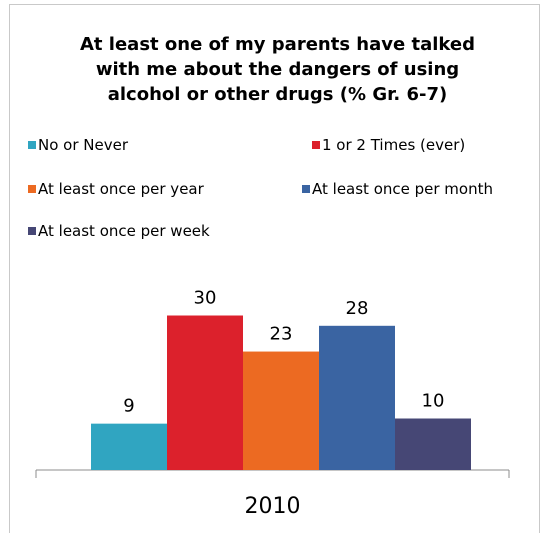  What do you see at coordinates (124, 231) in the screenshot?
I see `legend-label: At least once per week` at bounding box center [124, 231].